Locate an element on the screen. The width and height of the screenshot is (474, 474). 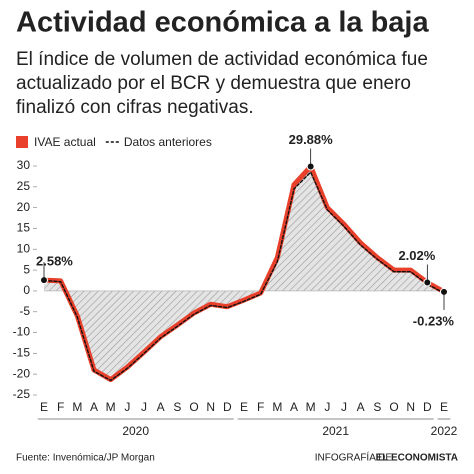
y-tick-label: 15 is located at coordinates (24, 228).